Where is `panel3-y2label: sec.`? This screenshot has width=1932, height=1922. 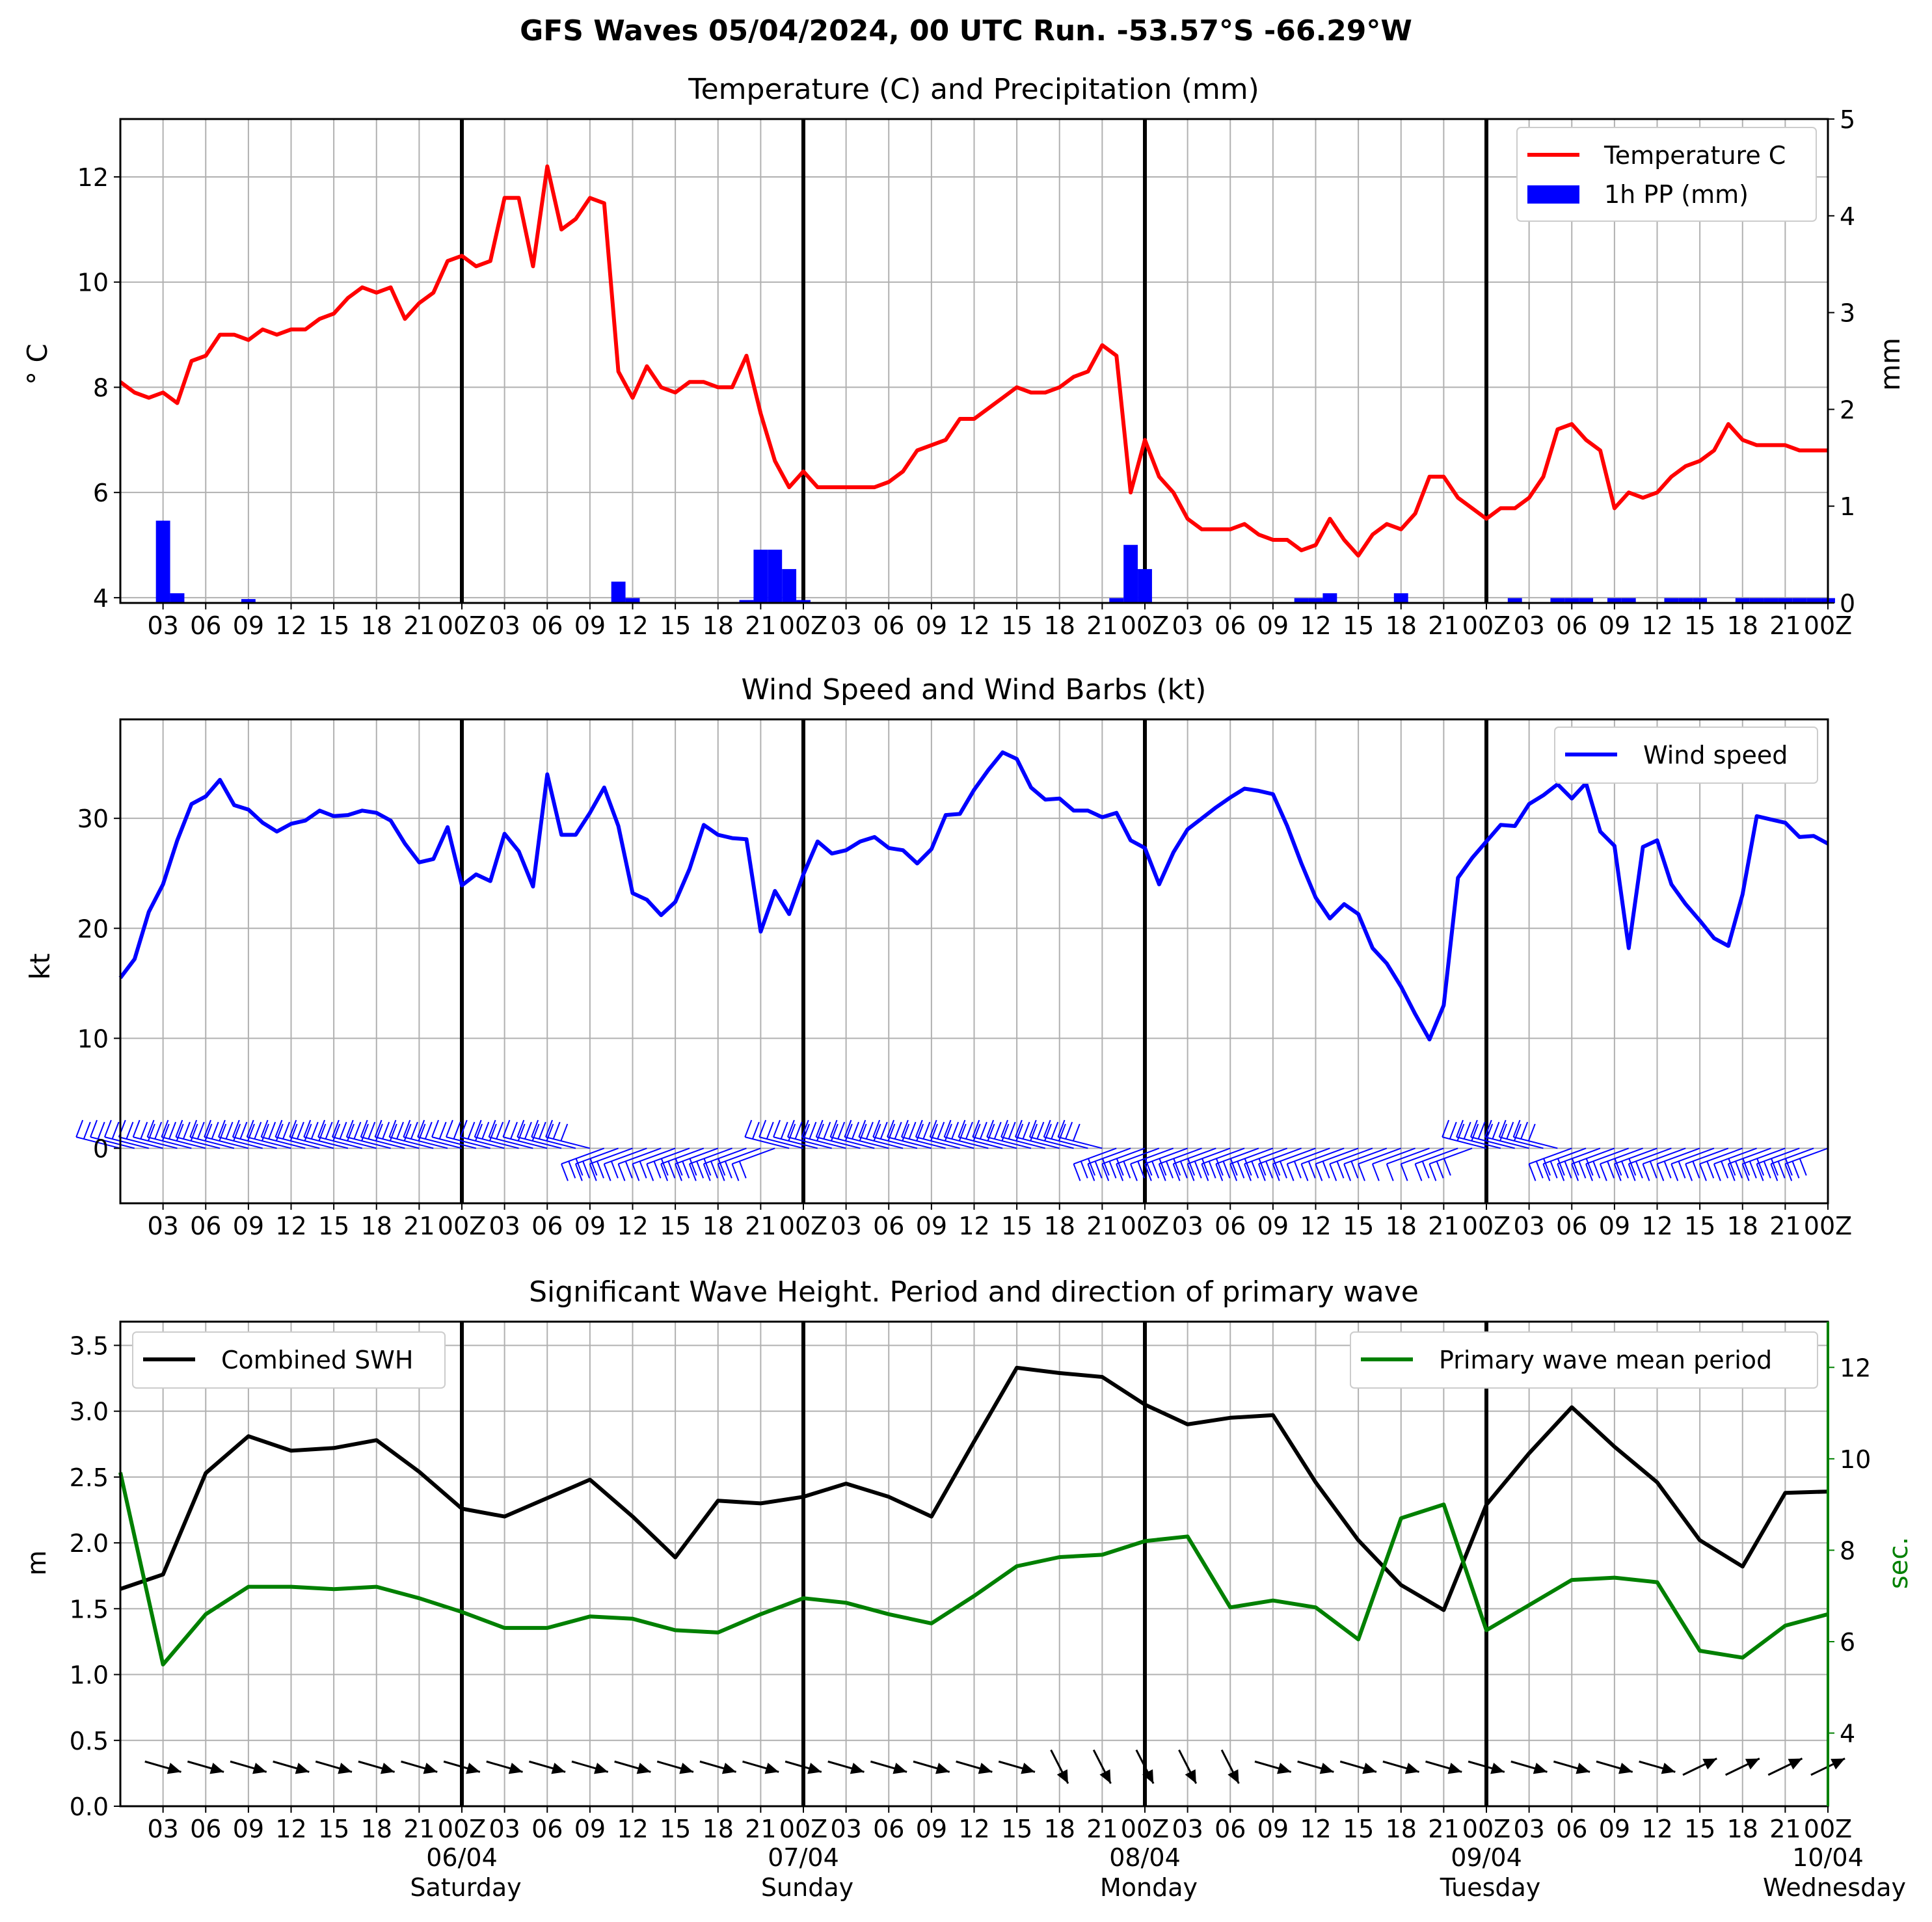
panel3-y2label: sec. is located at coordinates (1899, 1563).